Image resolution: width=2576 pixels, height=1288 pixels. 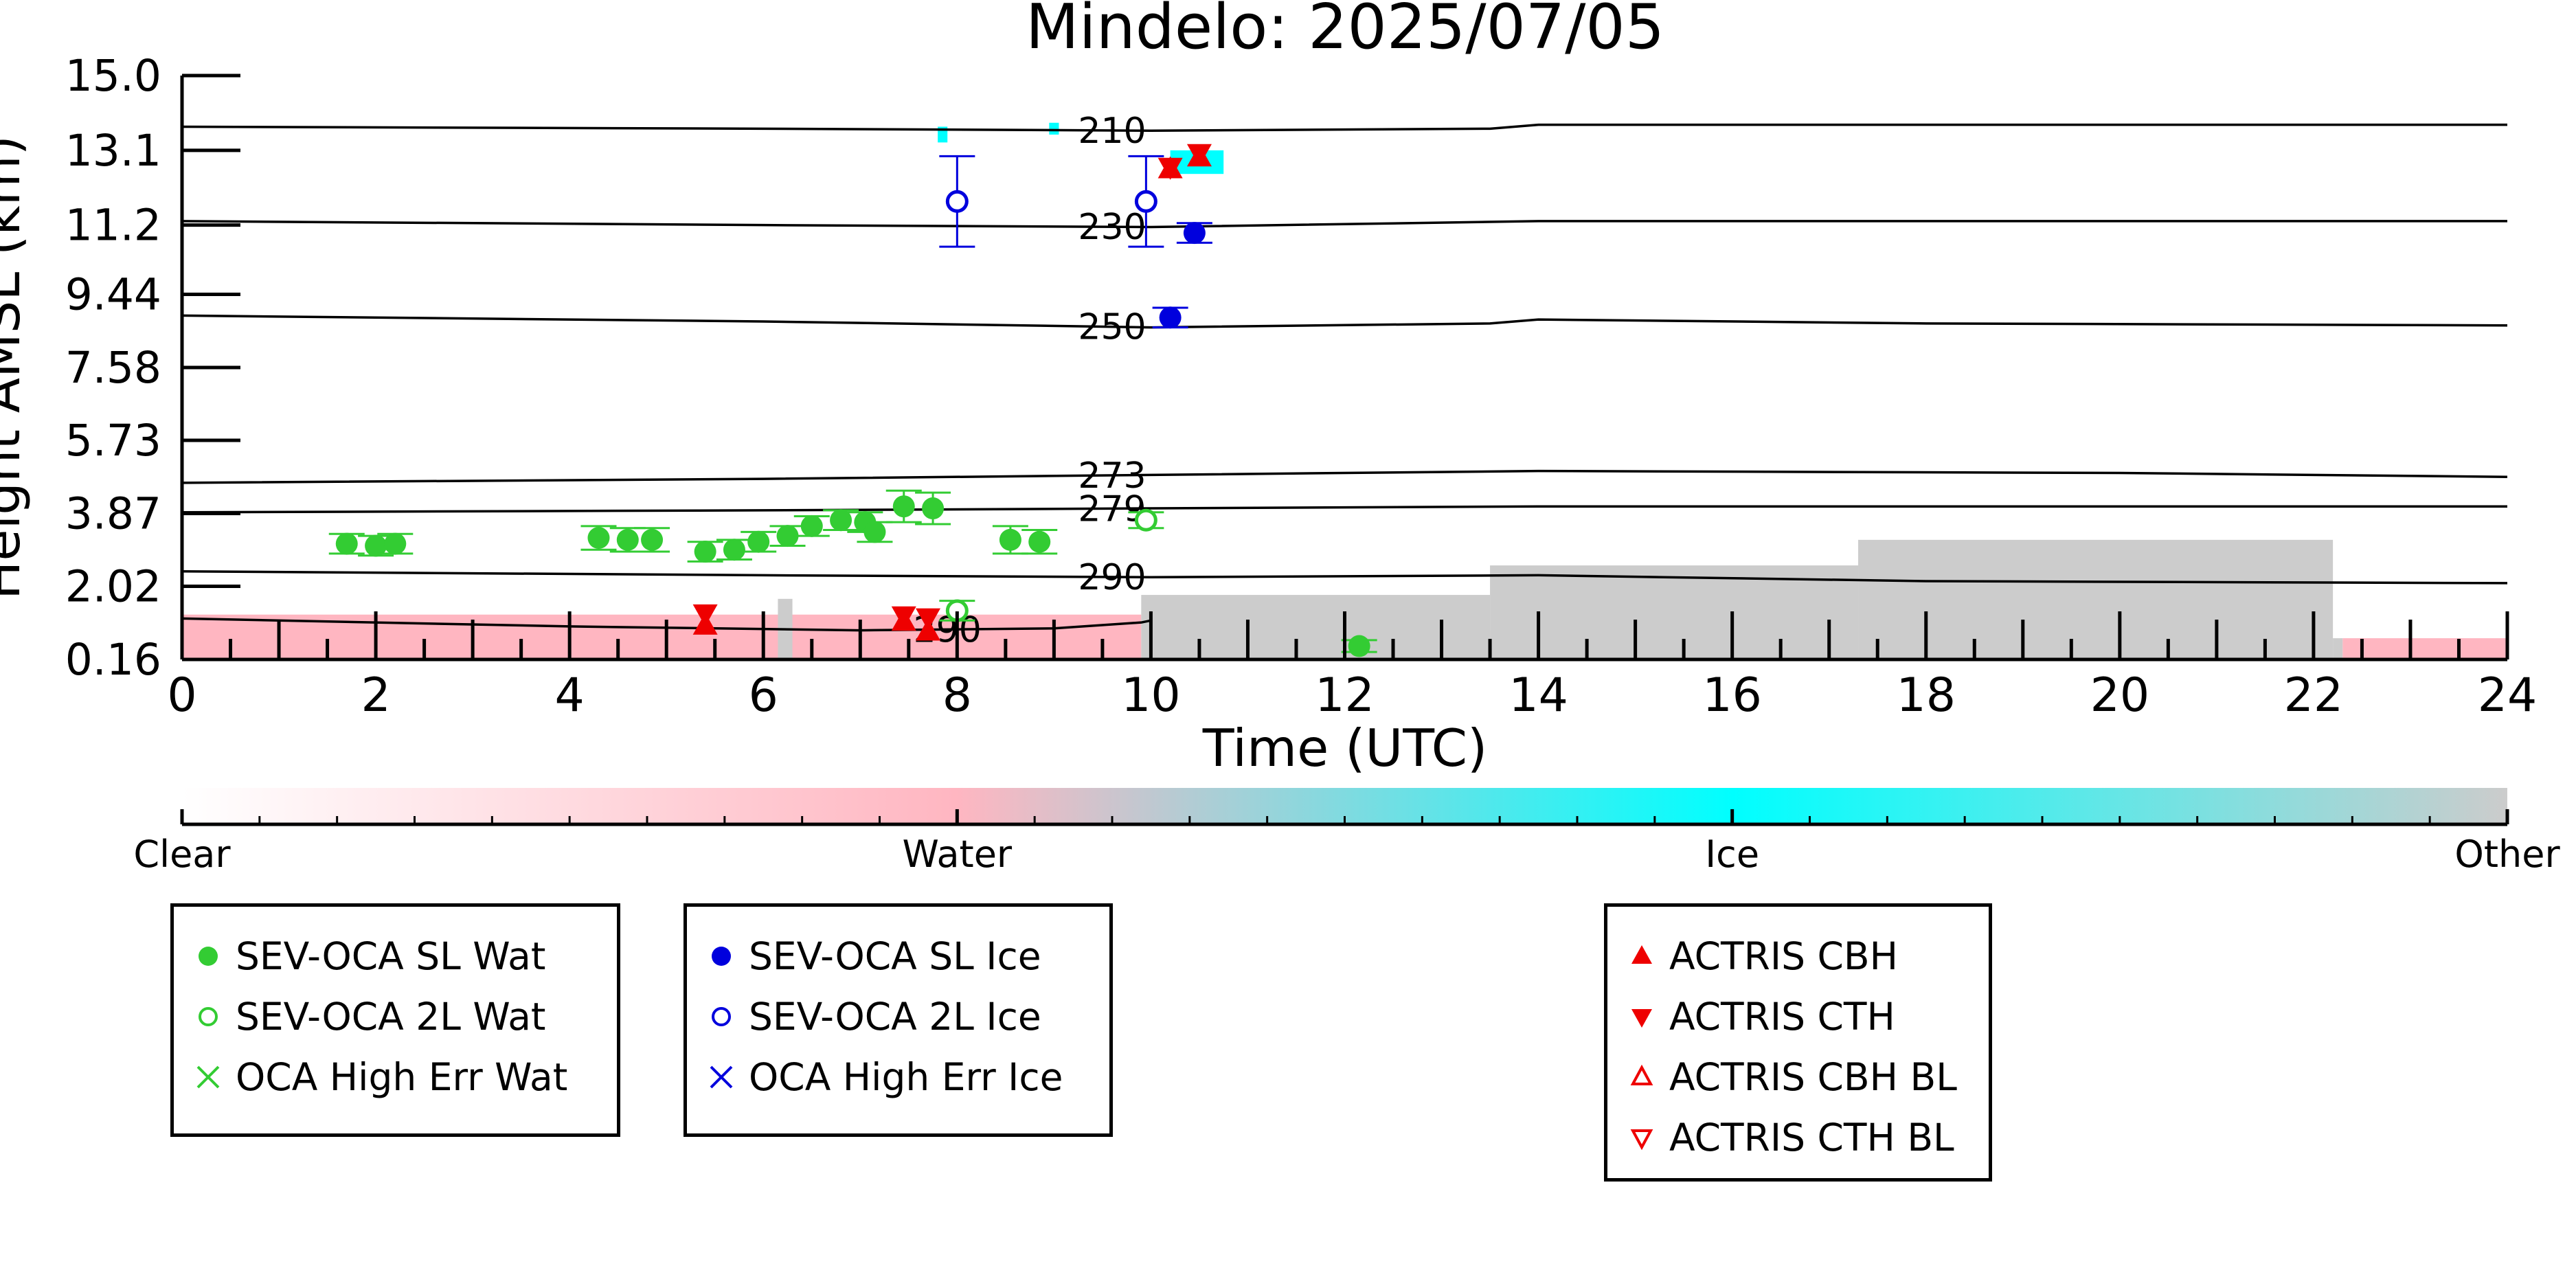 What do you see at coordinates (2314, 695) in the screenshot?
I see `x-tick-label: 22` at bounding box center [2314, 695].